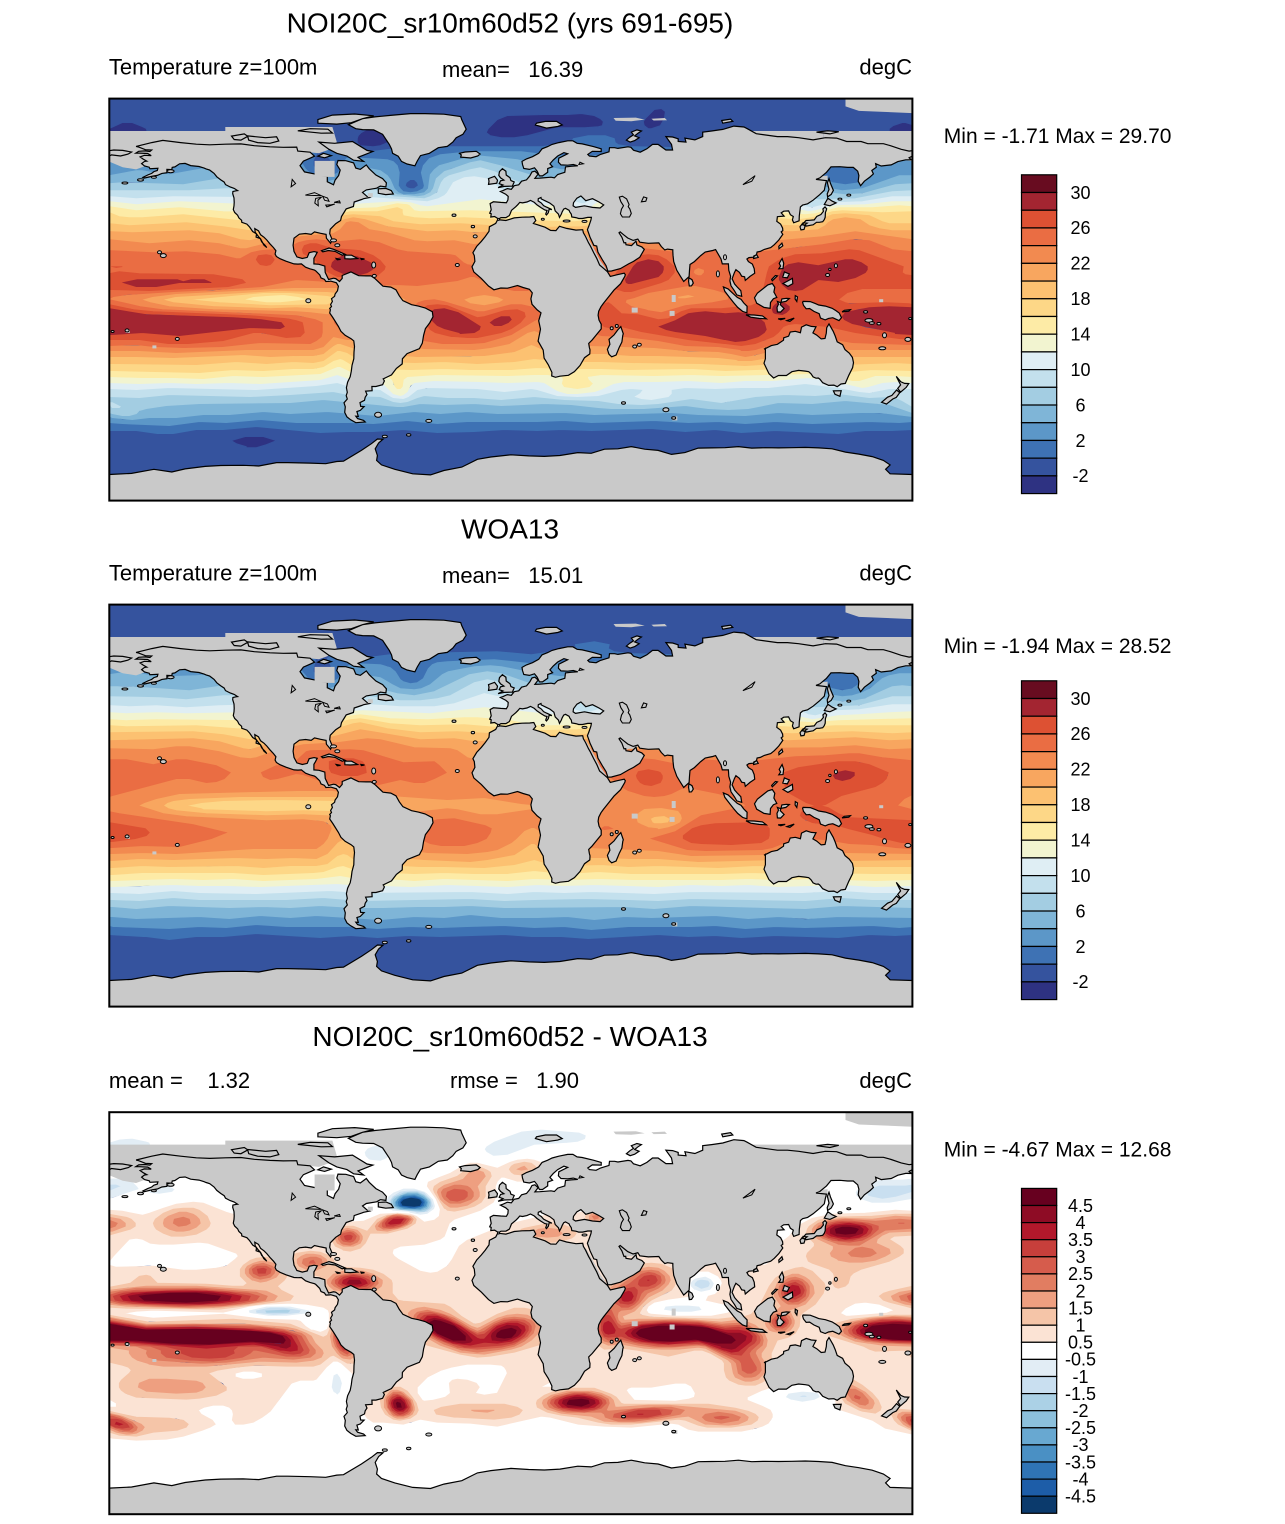  What do you see at coordinates (1080, 1240) in the screenshot?
I see `svg-text: 3.5` at bounding box center [1080, 1240].